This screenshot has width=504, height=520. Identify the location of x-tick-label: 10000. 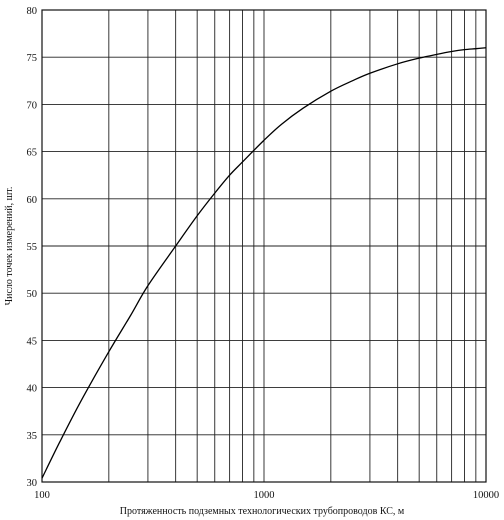
(486, 495).